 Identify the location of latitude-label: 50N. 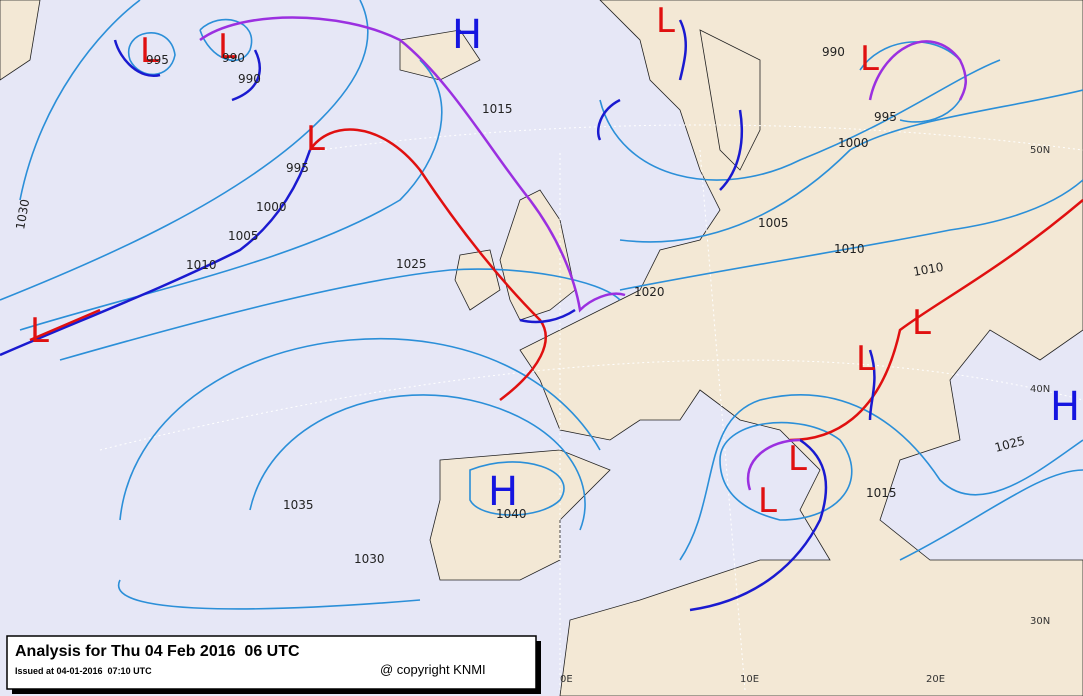
(1040, 150).